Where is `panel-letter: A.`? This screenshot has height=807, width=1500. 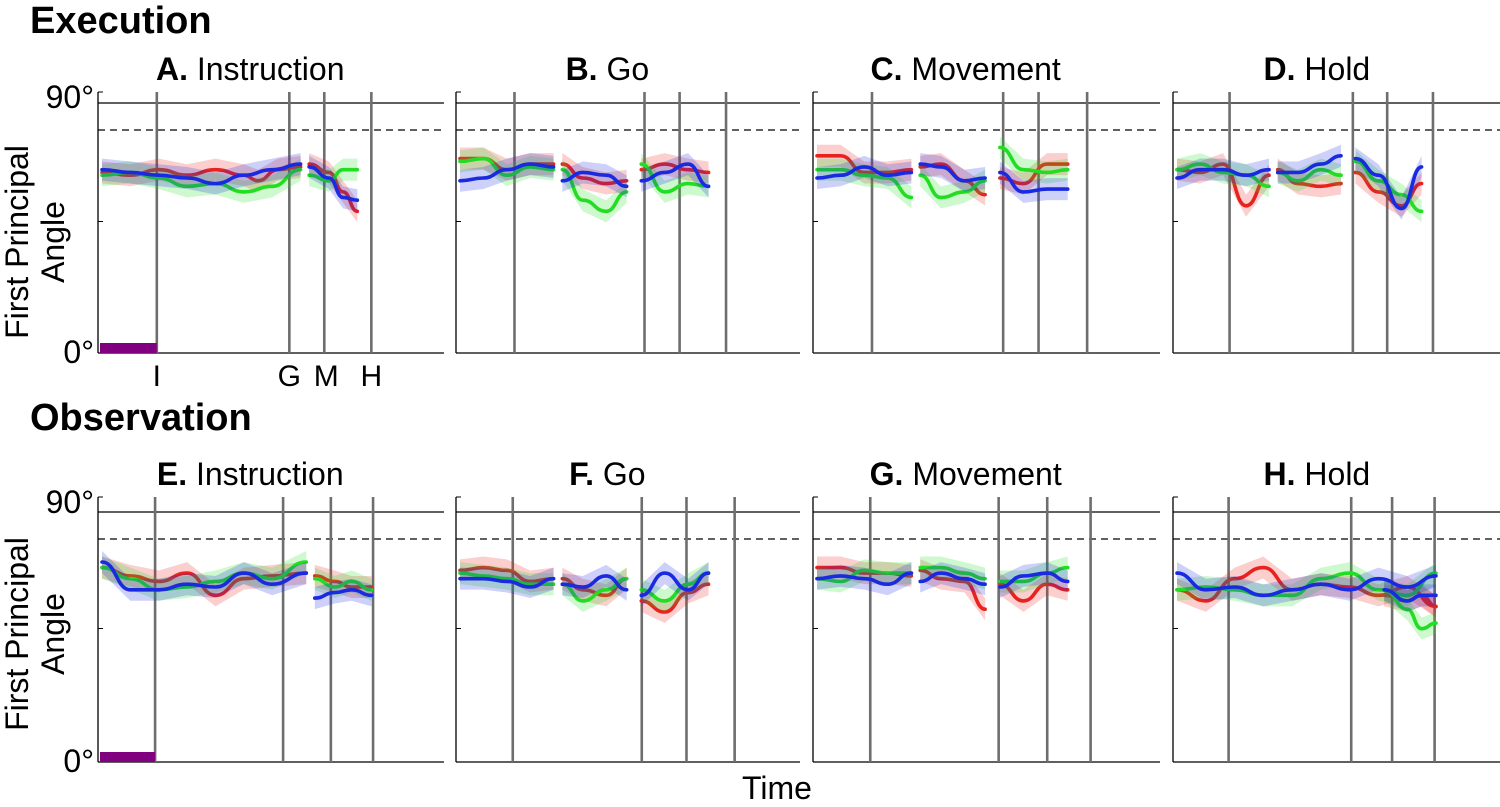 panel-letter: A. is located at coordinates (176, 69).